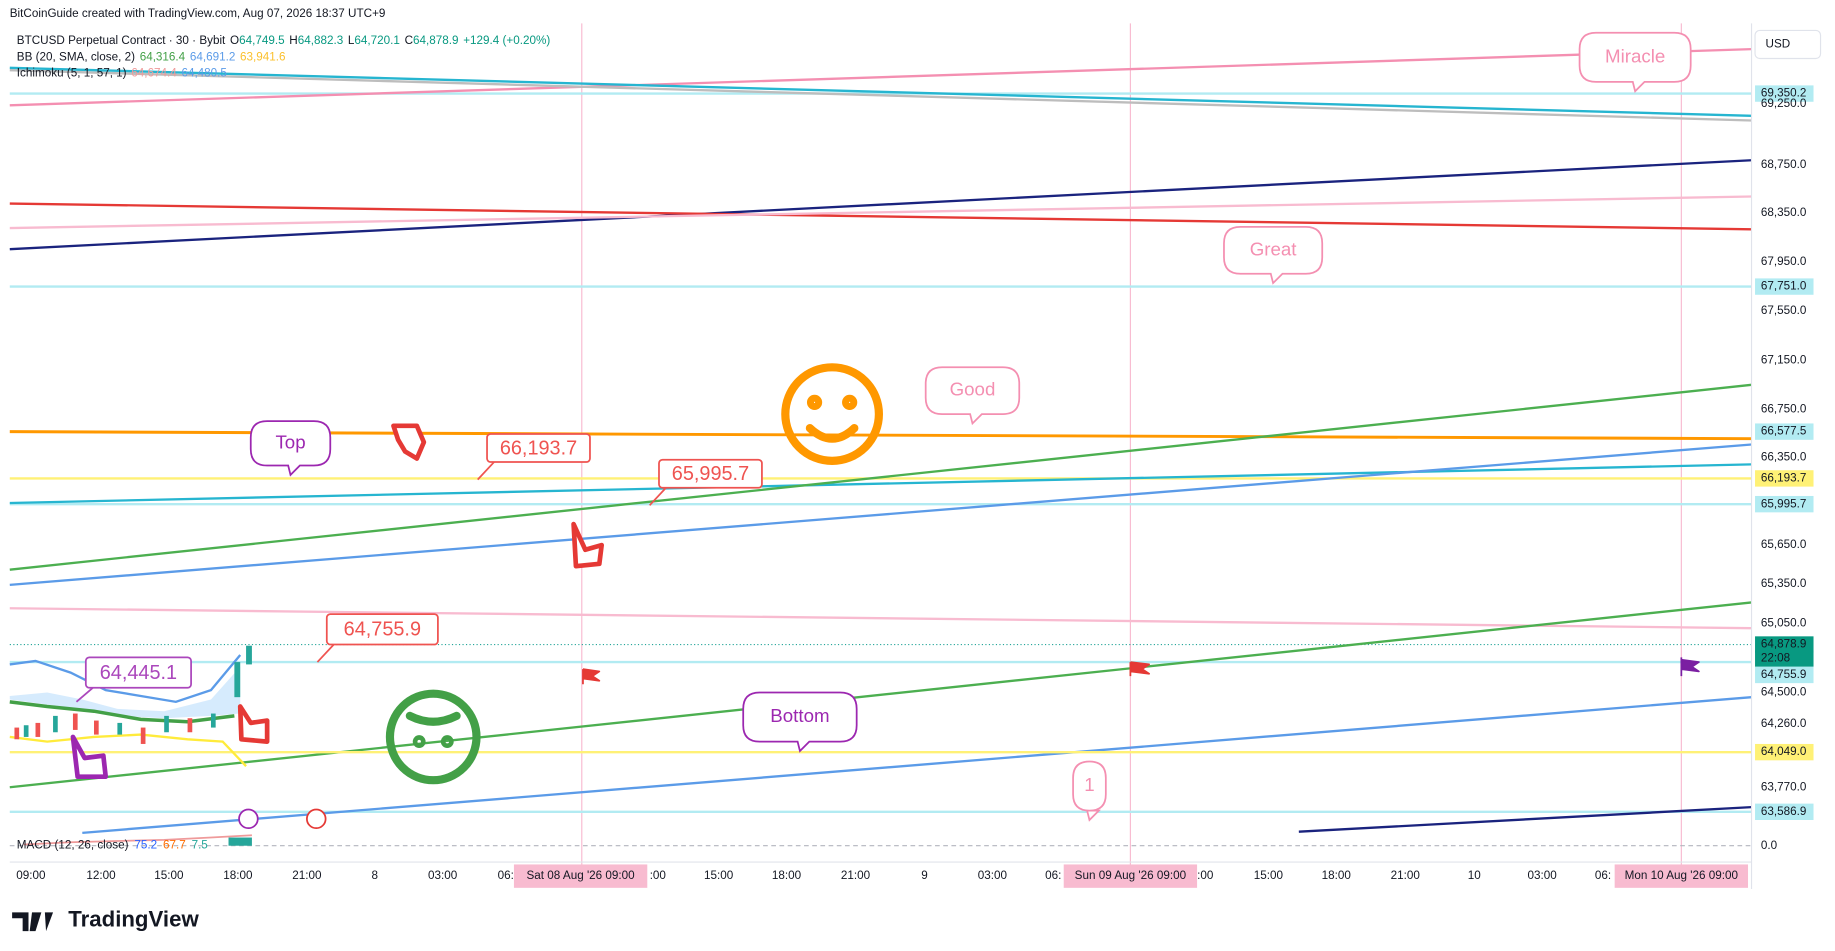  What do you see at coordinates (1784, 164) in the screenshot?
I see `price-label: 68,750.0` at bounding box center [1784, 164].